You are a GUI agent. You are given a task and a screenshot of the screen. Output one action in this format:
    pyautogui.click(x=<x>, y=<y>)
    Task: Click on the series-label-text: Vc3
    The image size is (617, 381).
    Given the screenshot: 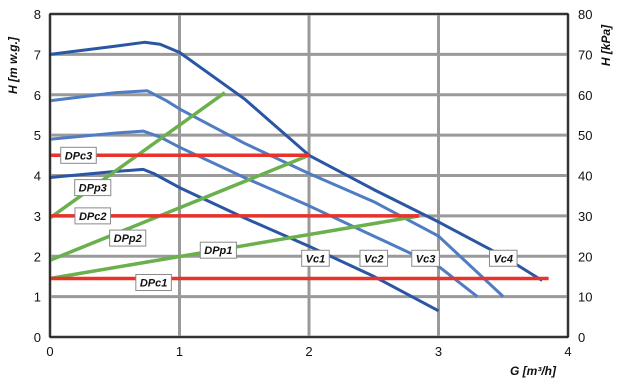 What is the action you would take?
    pyautogui.click(x=426, y=259)
    